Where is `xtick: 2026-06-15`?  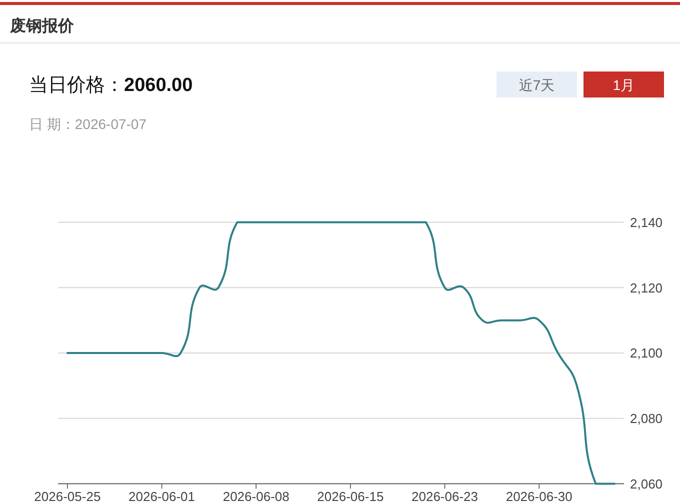
xtick: 2026-06-15 is located at coordinates (350, 496).